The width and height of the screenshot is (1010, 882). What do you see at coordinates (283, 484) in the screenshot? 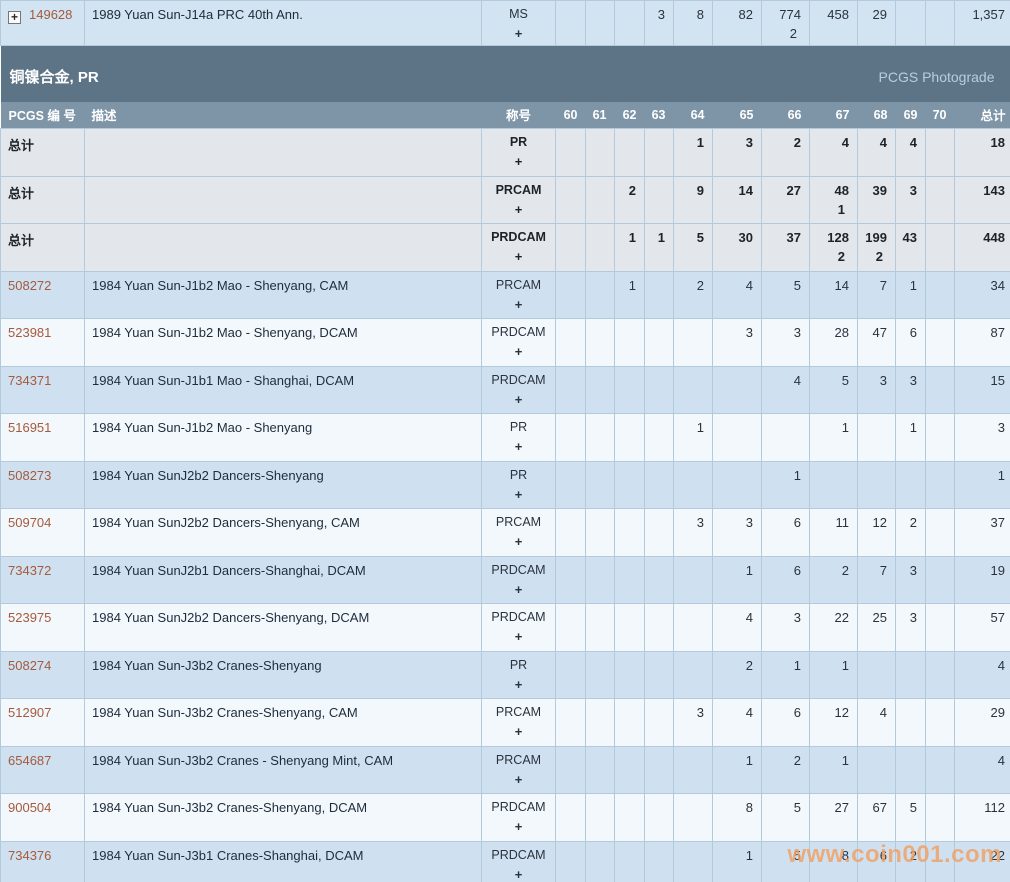
I see `coin-description: 1984 Yuan SunJ2b2 Dancers-Shenyang` at bounding box center [283, 484].